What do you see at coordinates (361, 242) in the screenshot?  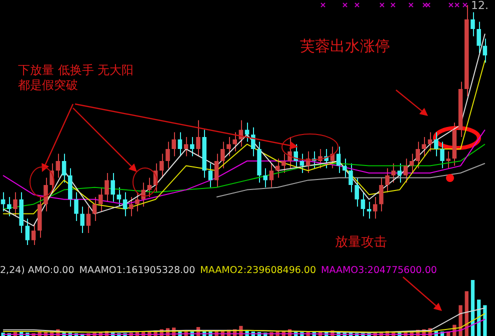 I see `annotation: 放量攻击` at bounding box center [361, 242].